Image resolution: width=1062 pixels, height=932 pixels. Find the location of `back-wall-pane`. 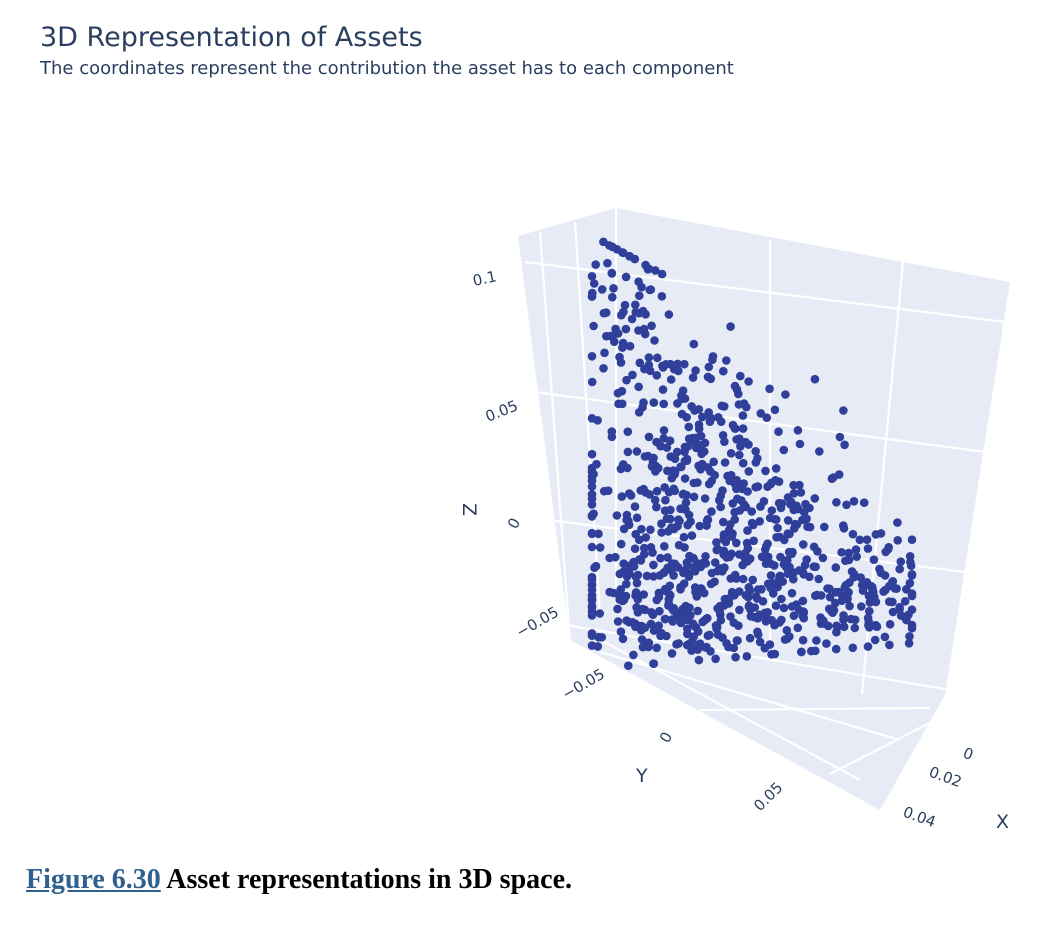

back-wall-pane is located at coordinates (567, 424).